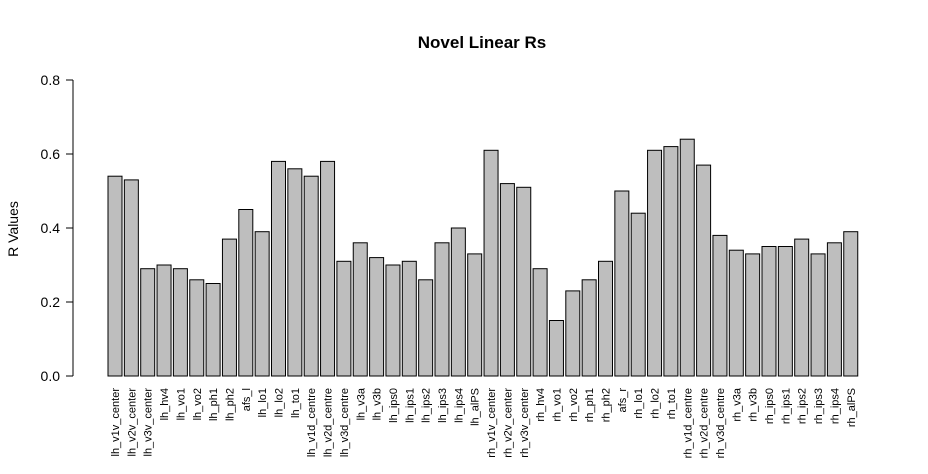 The width and height of the screenshot is (928, 474). What do you see at coordinates (656, 403) in the screenshot?
I see `x-tick-label: rh_lo2` at bounding box center [656, 403].